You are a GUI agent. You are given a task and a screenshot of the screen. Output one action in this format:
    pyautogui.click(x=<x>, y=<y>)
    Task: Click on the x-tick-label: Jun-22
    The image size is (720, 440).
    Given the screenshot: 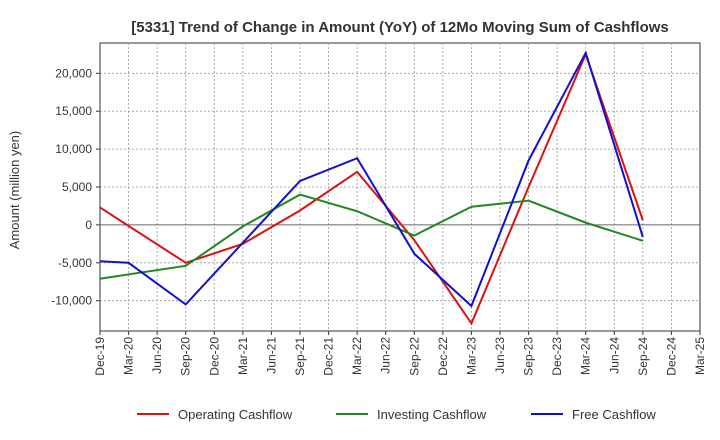 What is the action you would take?
    pyautogui.click(x=386, y=355)
    